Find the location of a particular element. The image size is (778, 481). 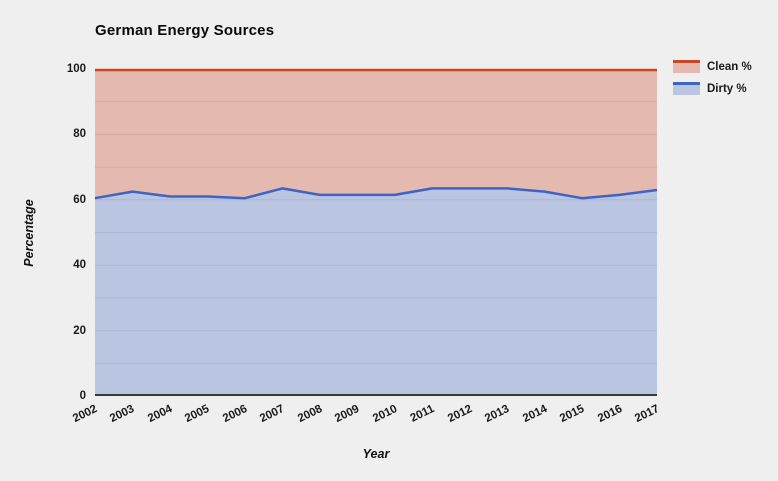

x-tick-label: 2013 is located at coordinates (497, 414).